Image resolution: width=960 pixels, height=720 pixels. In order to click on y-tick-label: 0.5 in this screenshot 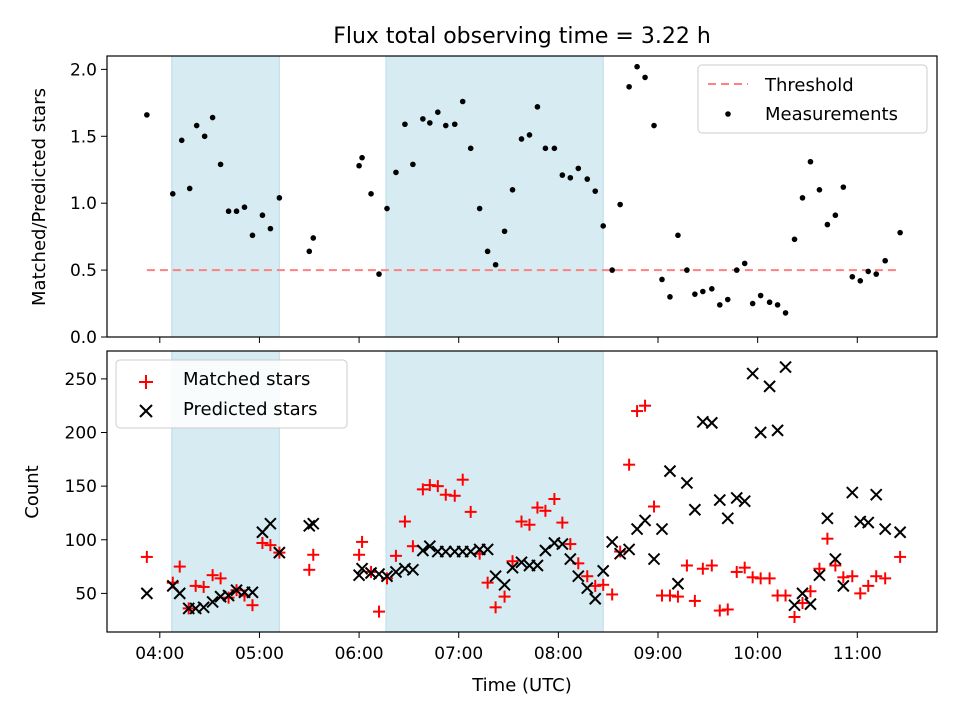, I will do `click(83, 271)`.